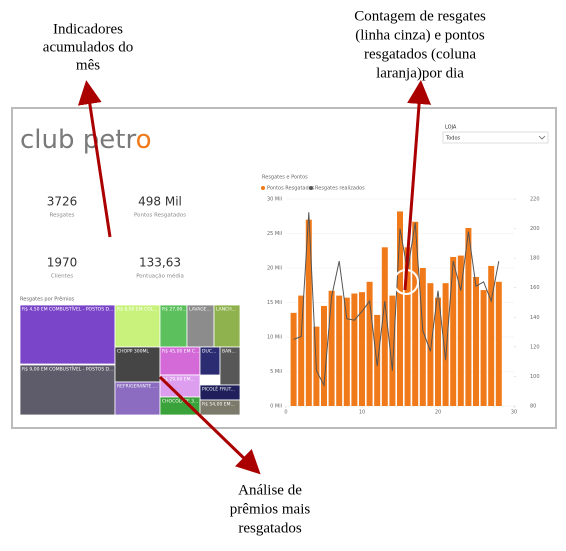  What do you see at coordinates (535, 229) in the screenshot?
I see `y2-tick-label: 200` at bounding box center [535, 229].